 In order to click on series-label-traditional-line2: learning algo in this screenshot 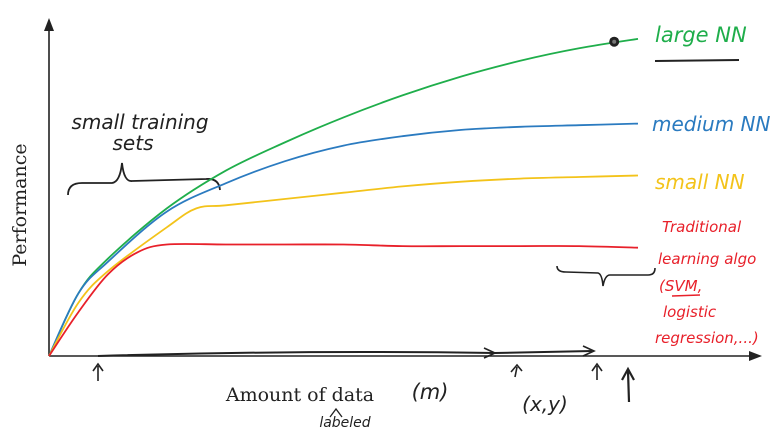, I will do `click(707, 259)`.